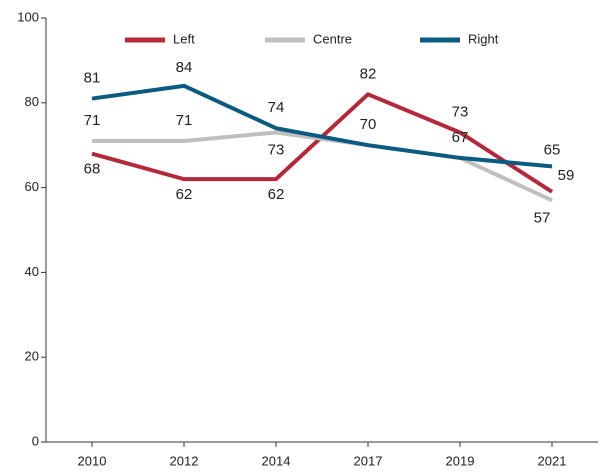 Image resolution: width=600 pixels, height=475 pixels. Describe the element at coordinates (35, 440) in the screenshot. I see `y-tick-label: 0` at that location.